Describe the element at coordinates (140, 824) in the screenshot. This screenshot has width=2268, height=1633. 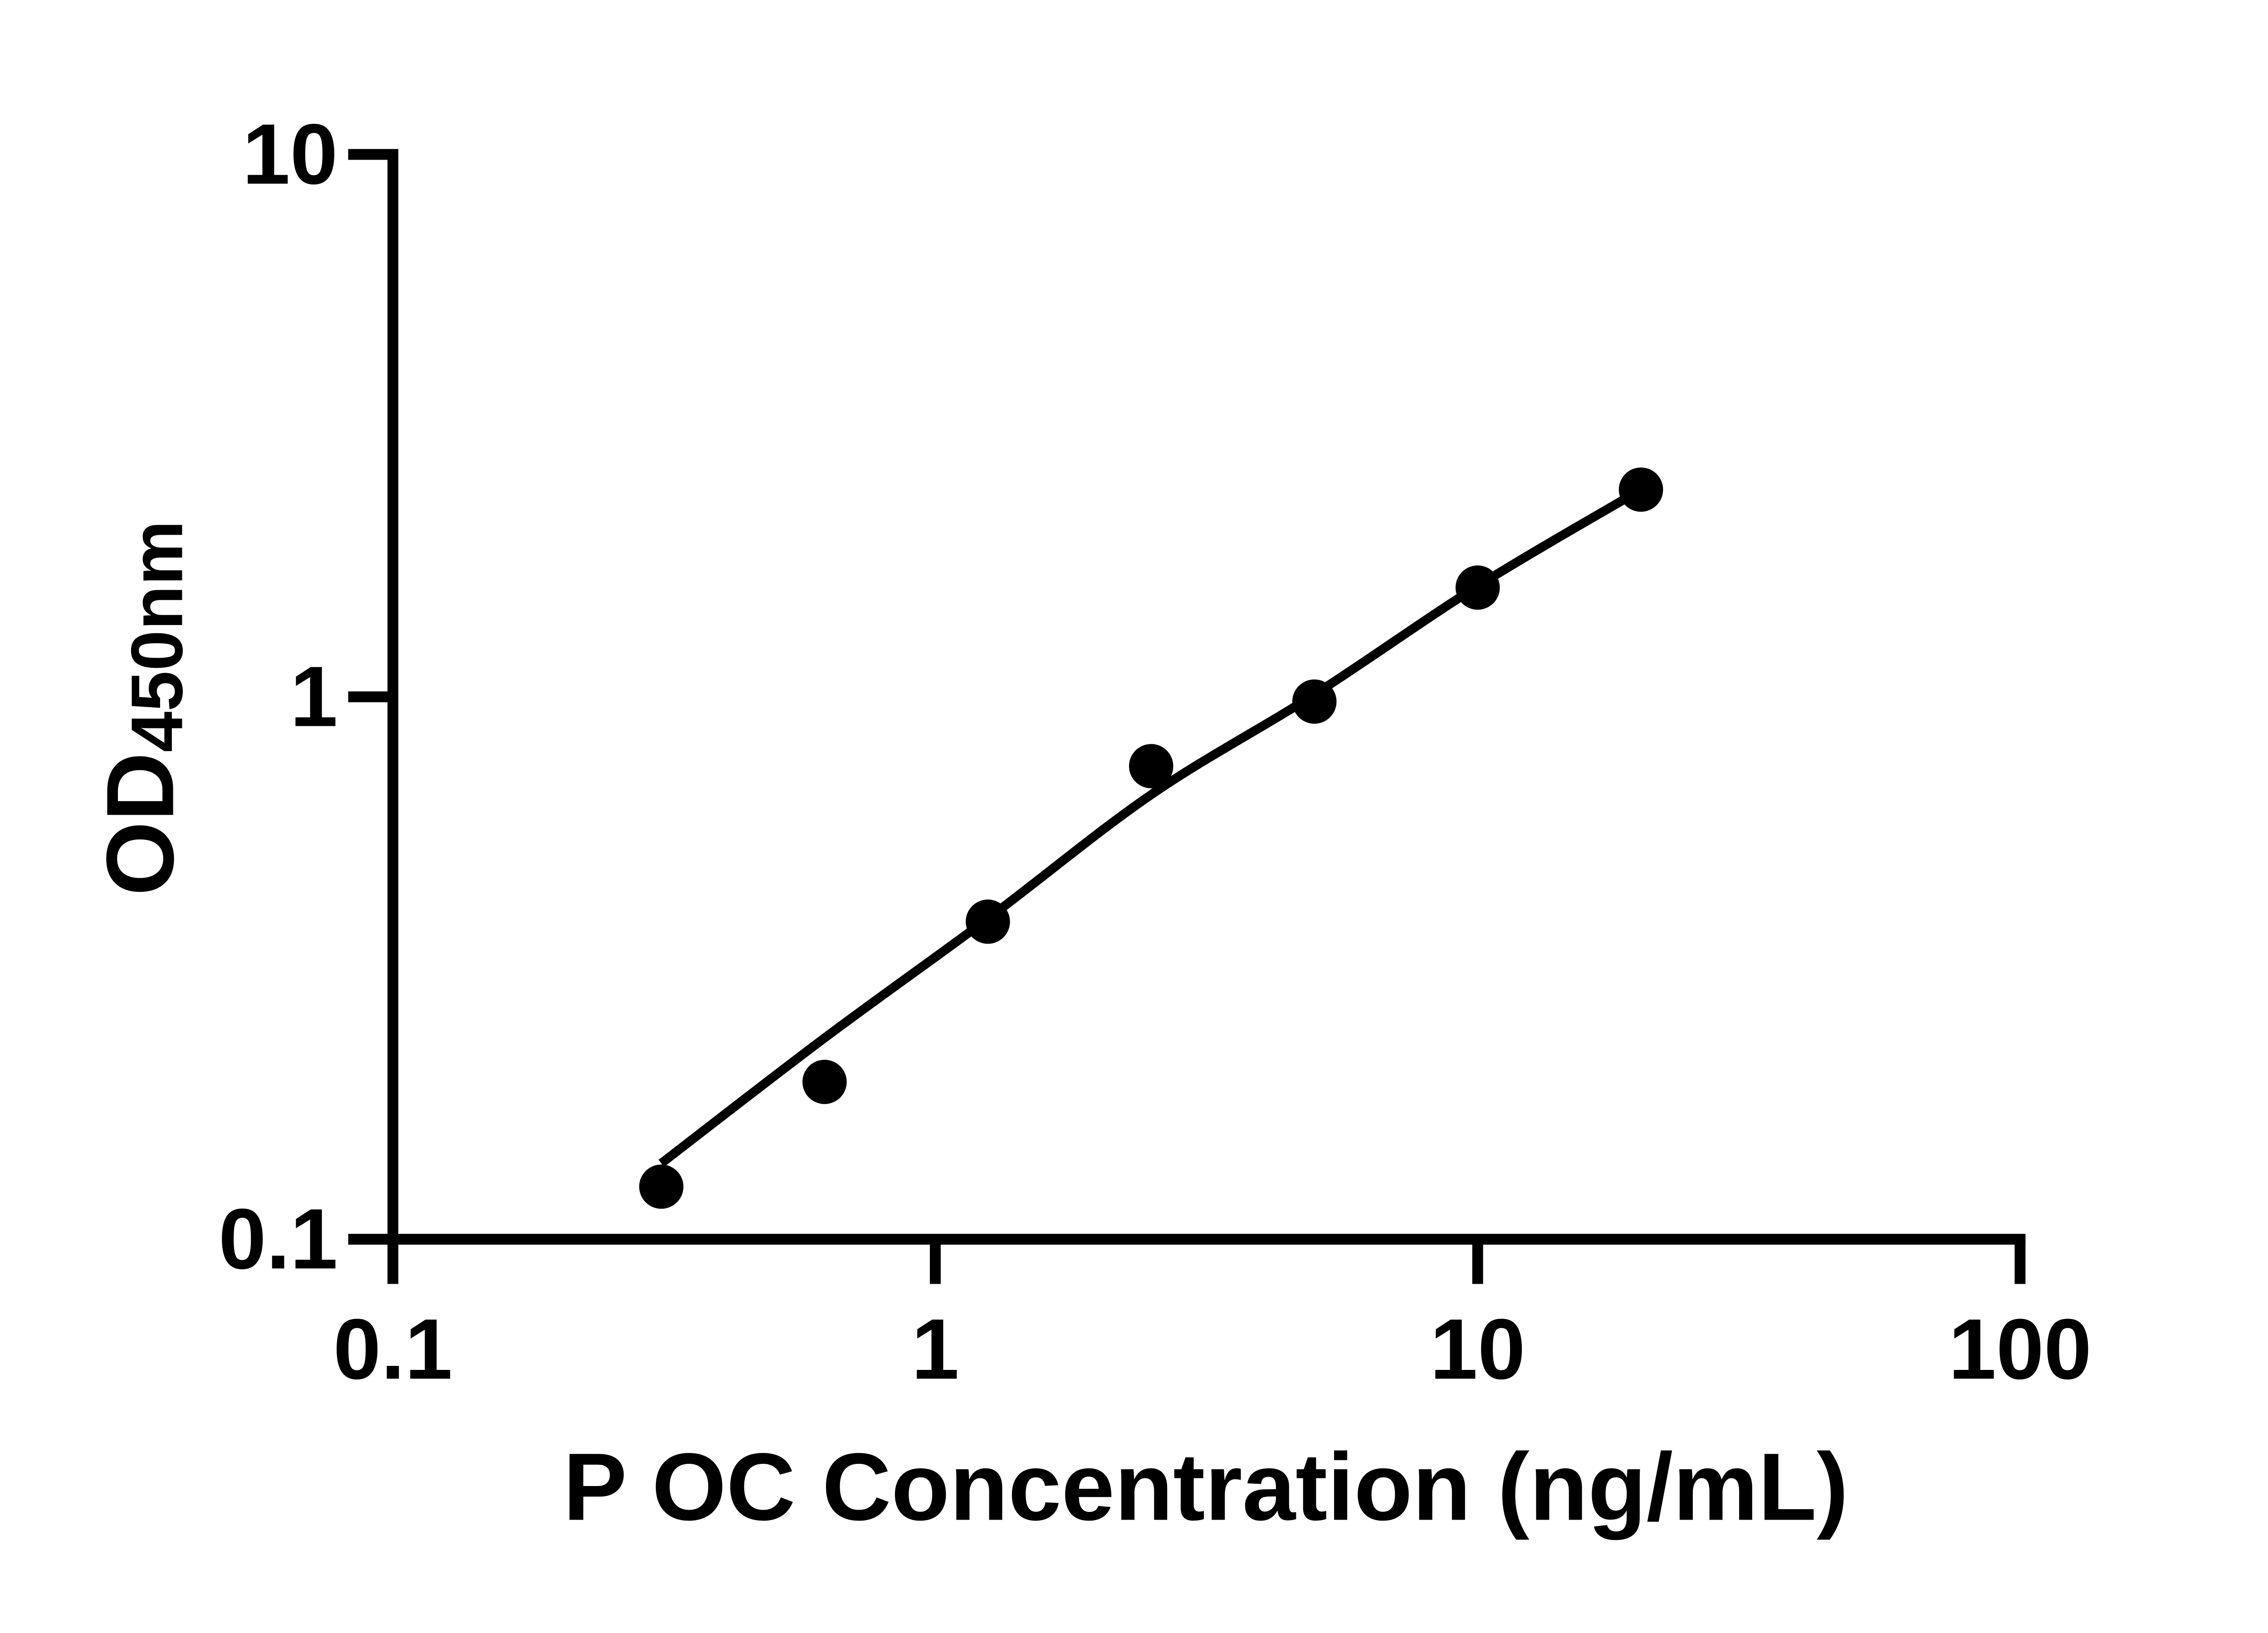
I see `y-axis-title-main: OD` at that location.